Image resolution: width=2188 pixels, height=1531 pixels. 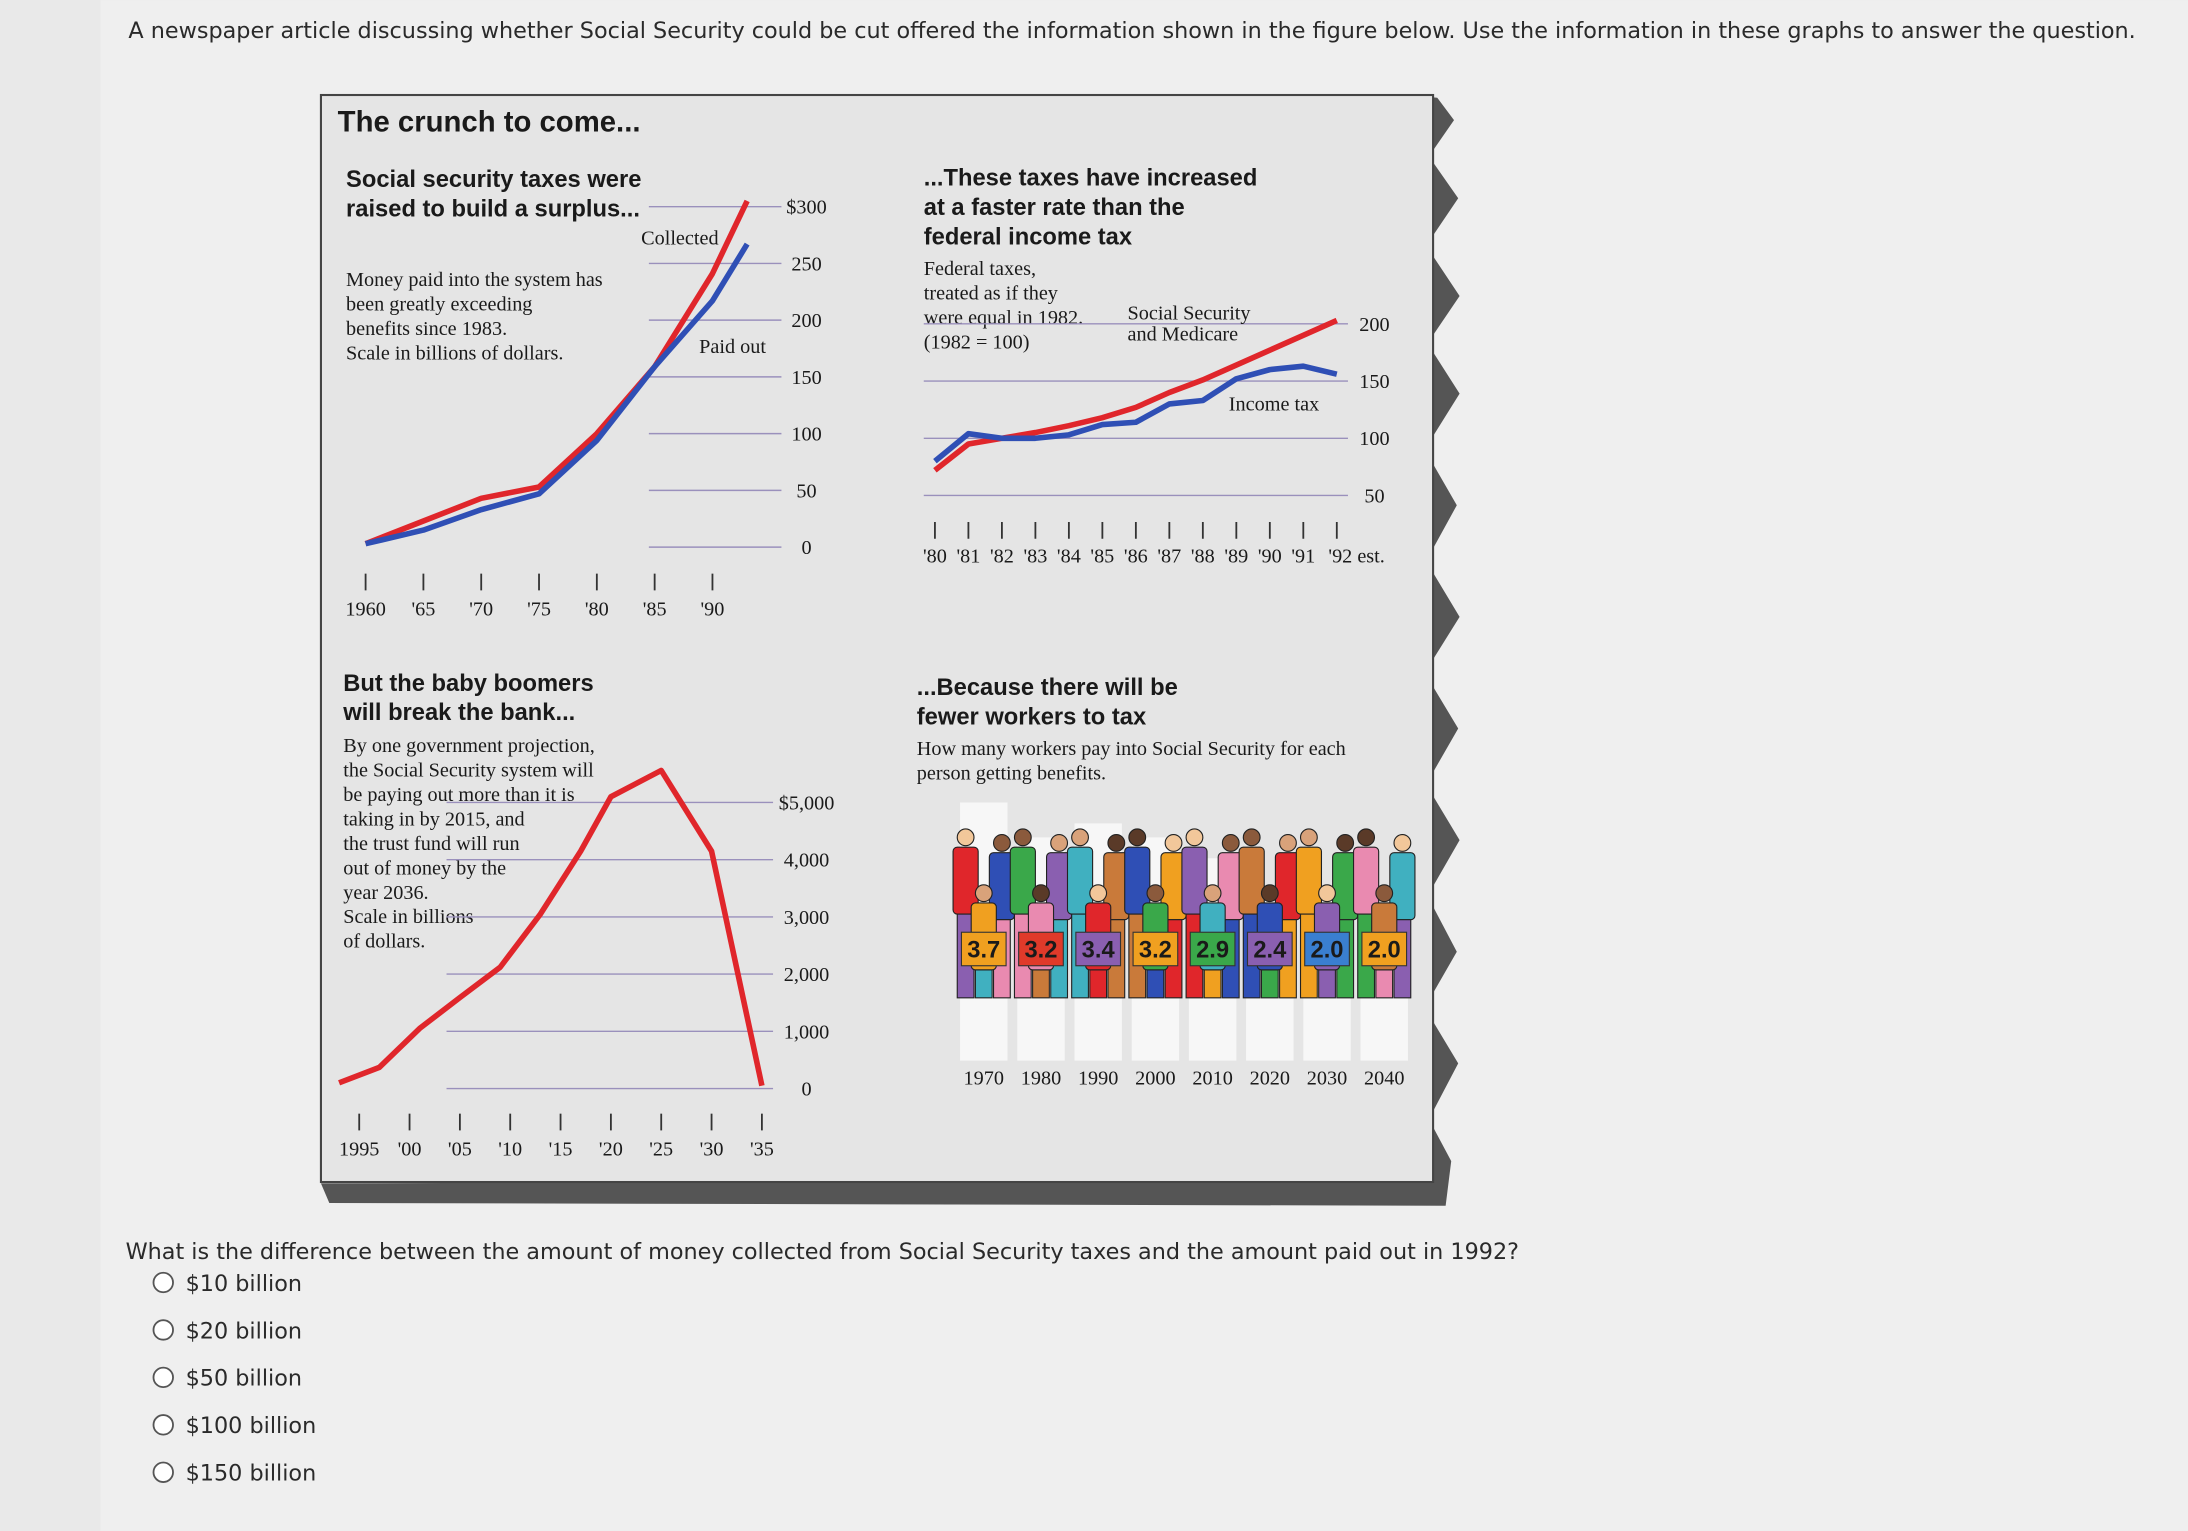 What do you see at coordinates (424, 868) in the screenshot?
I see `chart-note: out of money by the` at bounding box center [424, 868].